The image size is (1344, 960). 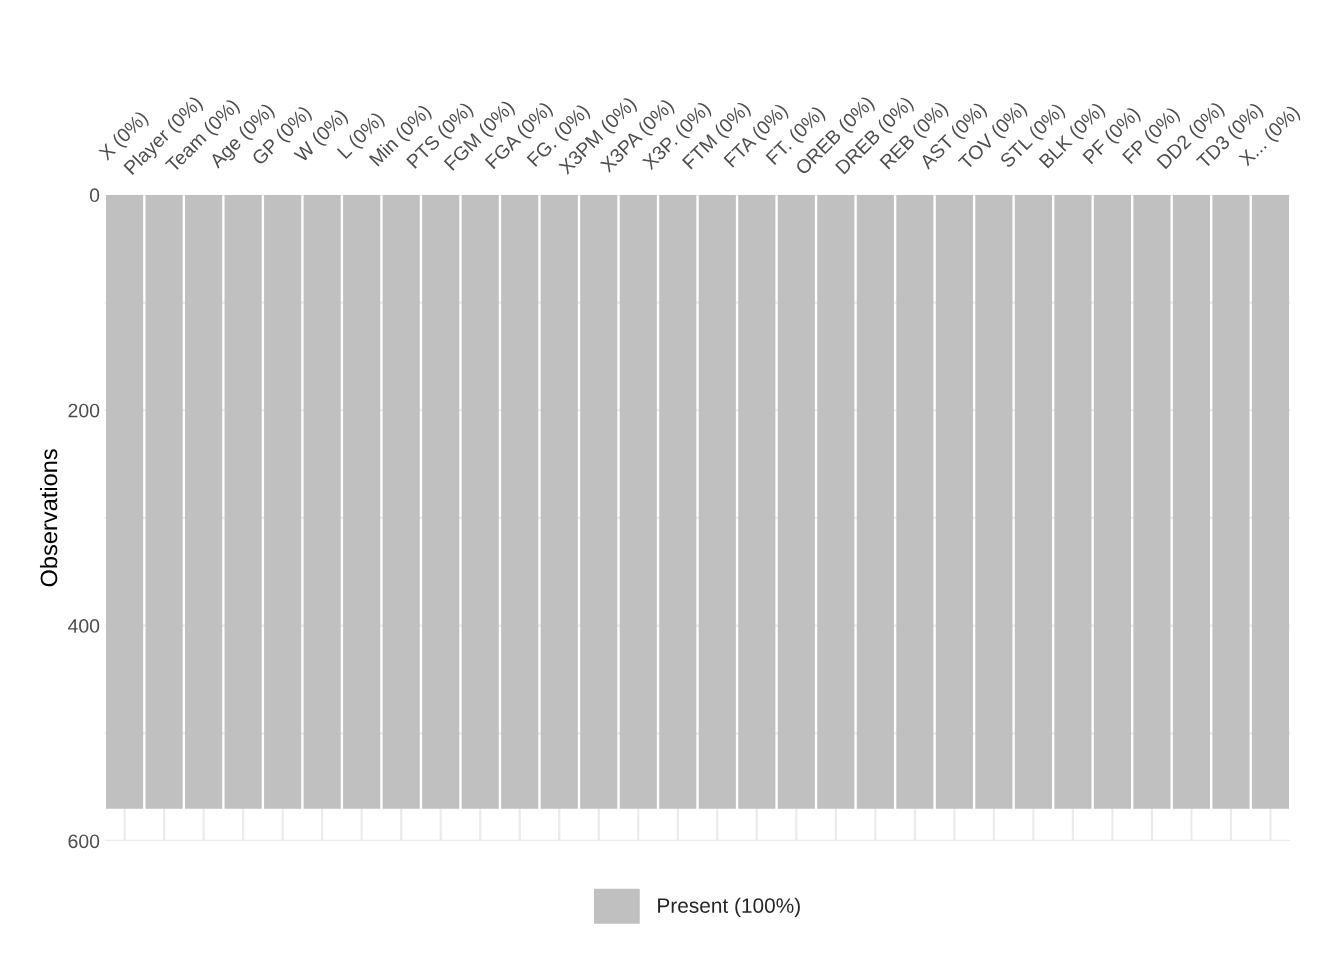 I want to click on y-tick-label: 0, so click(x=94, y=195).